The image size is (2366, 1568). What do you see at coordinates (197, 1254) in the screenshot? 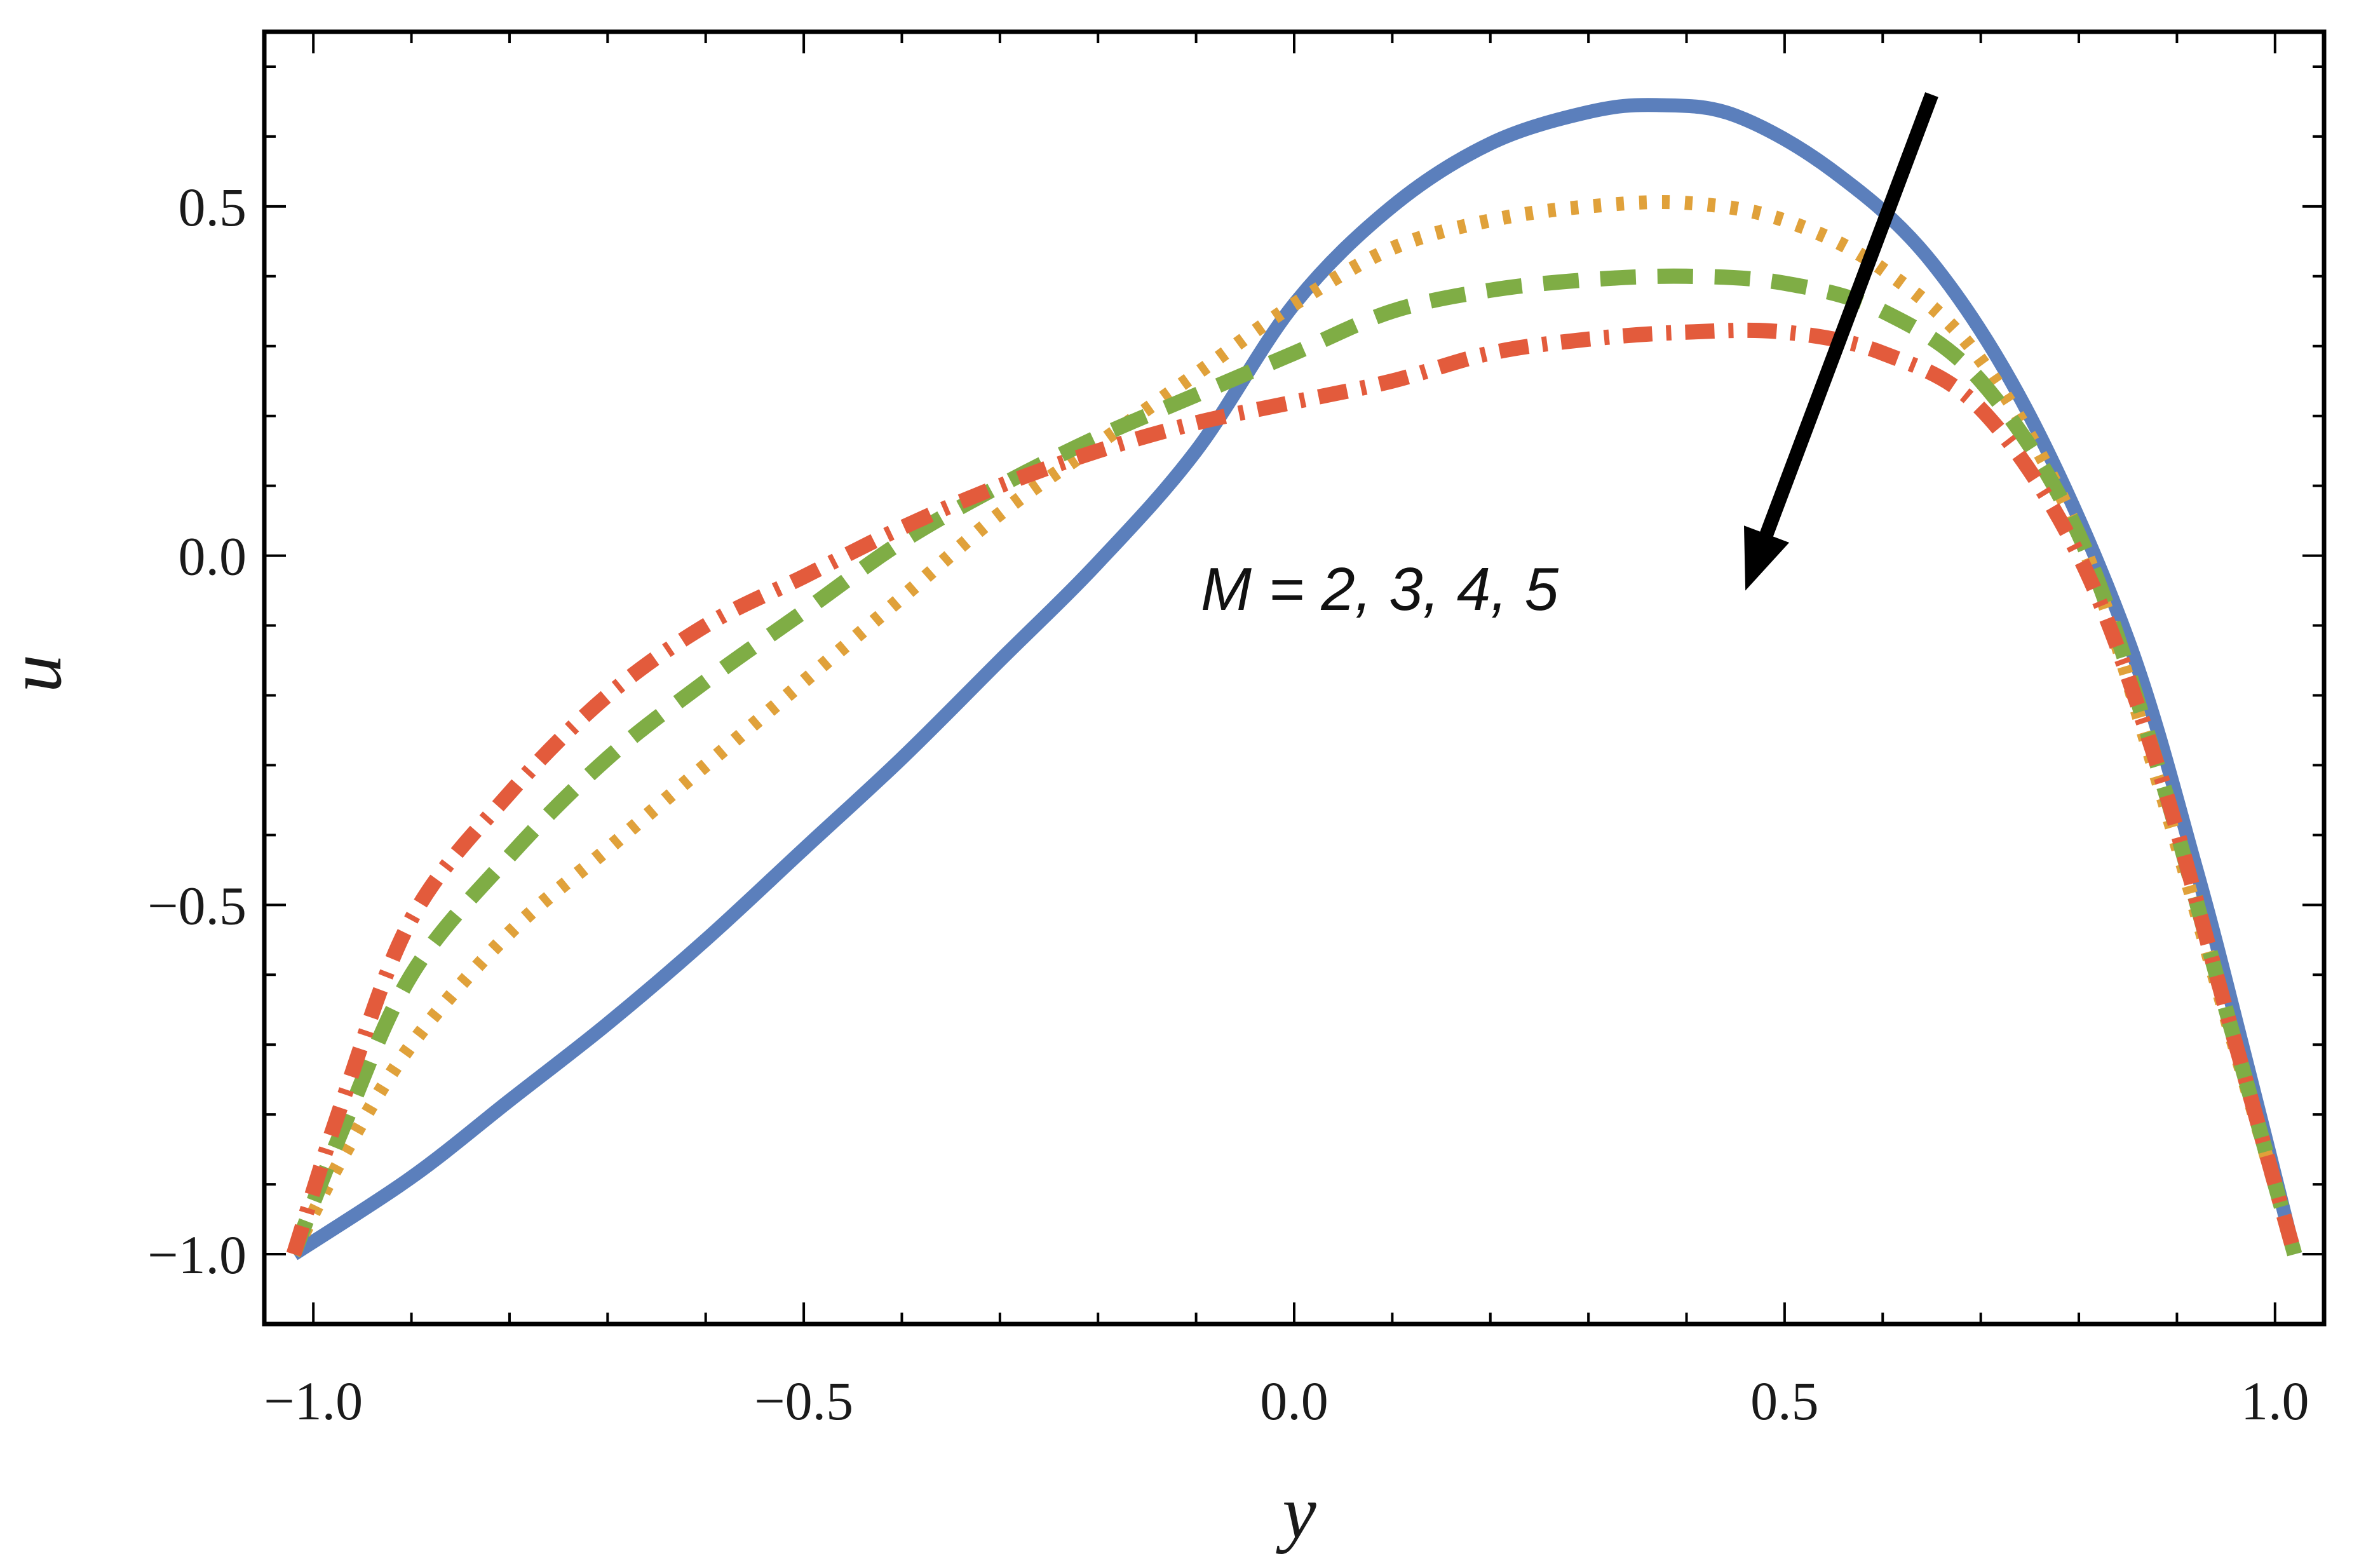
I see `y-tick-label: −1.0` at bounding box center [197, 1254].